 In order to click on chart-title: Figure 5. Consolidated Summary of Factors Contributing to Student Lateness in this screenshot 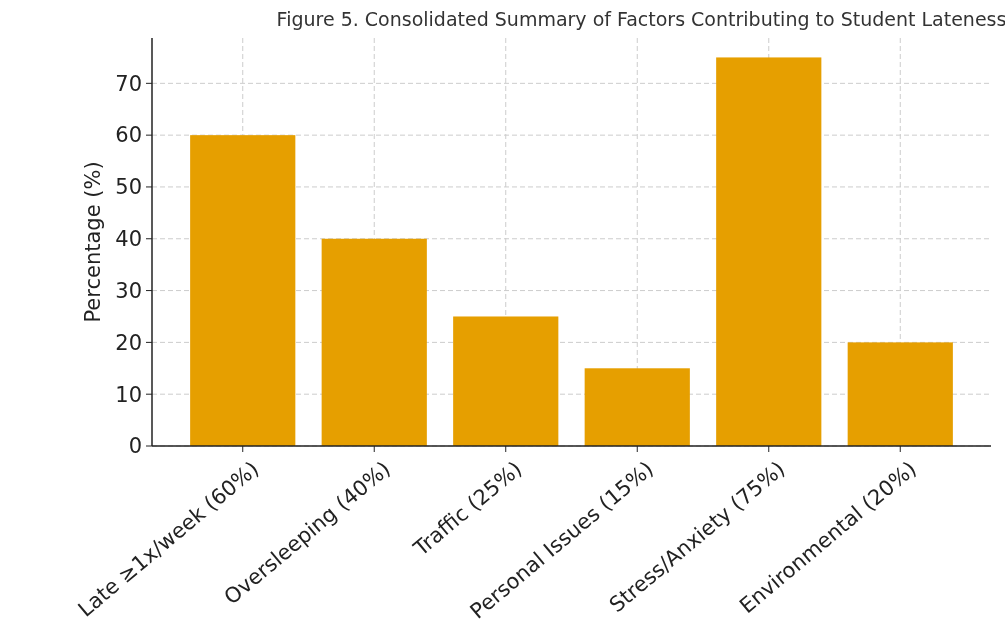, I will do `click(640, 19)`.